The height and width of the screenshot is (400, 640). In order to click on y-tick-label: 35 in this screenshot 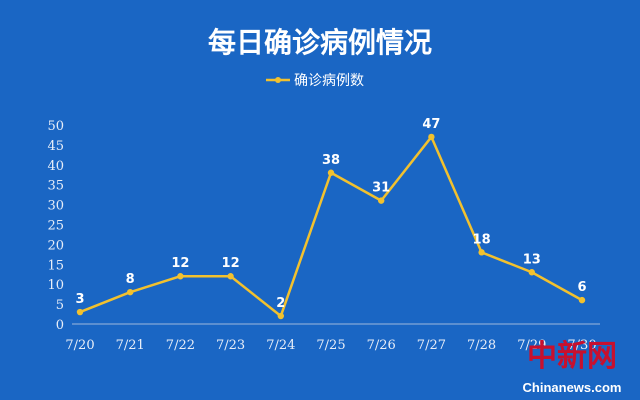, I will do `click(55, 186)`.